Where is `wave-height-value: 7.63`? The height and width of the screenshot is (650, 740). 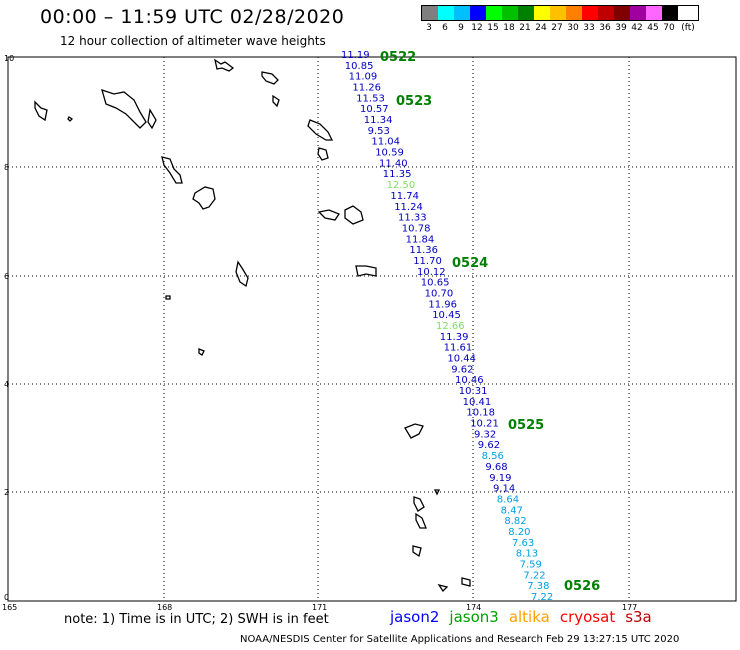
wave-height-value: 7.63 is located at coordinates (523, 543).